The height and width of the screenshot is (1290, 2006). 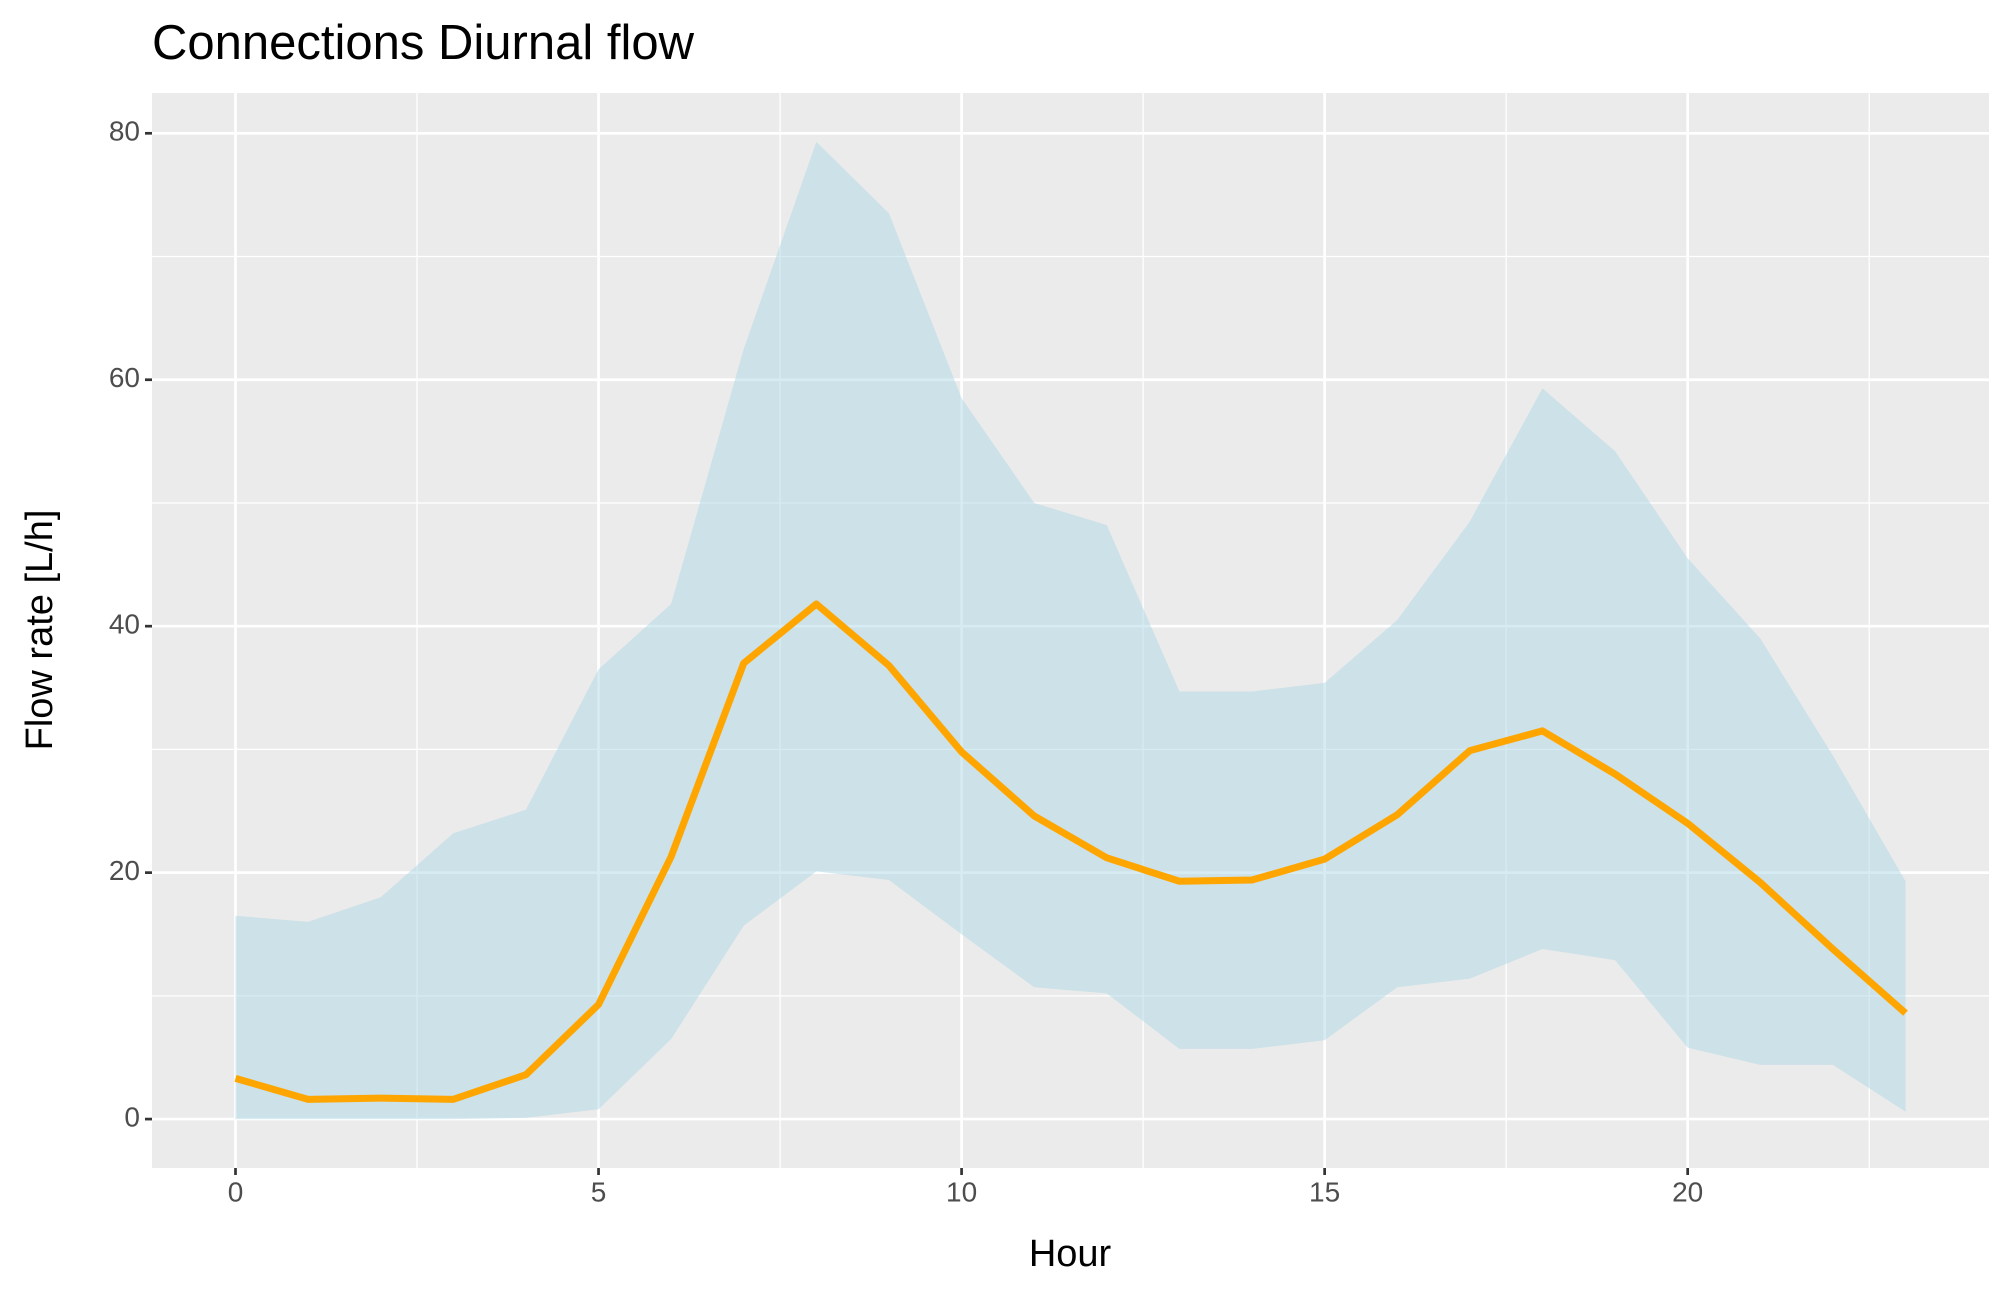 I want to click on chart-title: Connections Diurnal flow, so click(x=423, y=43).